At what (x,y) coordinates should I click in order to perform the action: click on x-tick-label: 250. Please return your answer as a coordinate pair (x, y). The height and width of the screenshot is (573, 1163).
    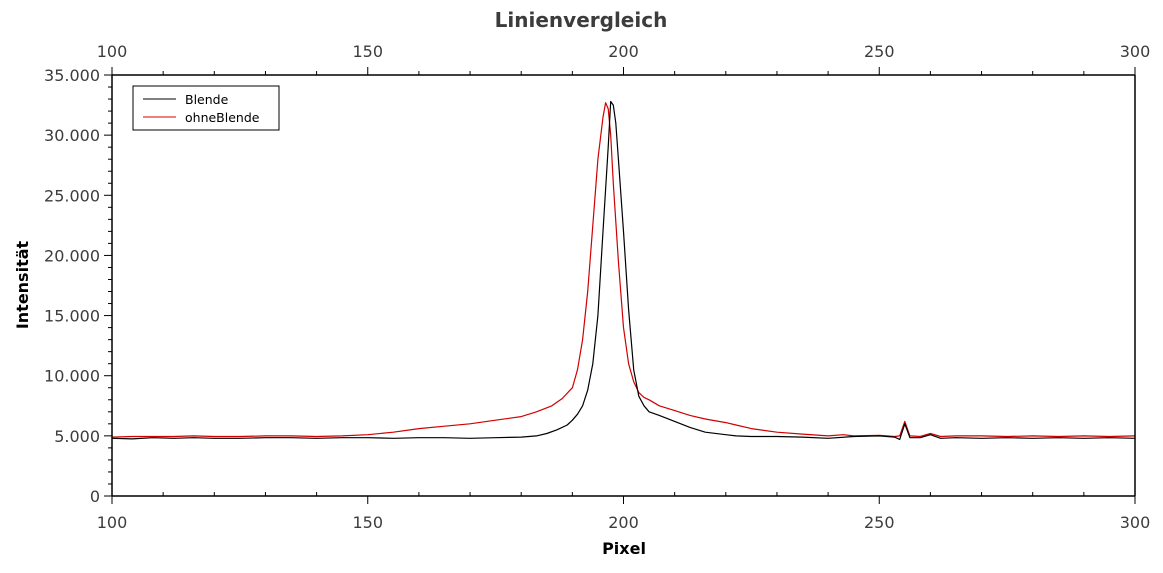
    Looking at the image, I should click on (879, 522).